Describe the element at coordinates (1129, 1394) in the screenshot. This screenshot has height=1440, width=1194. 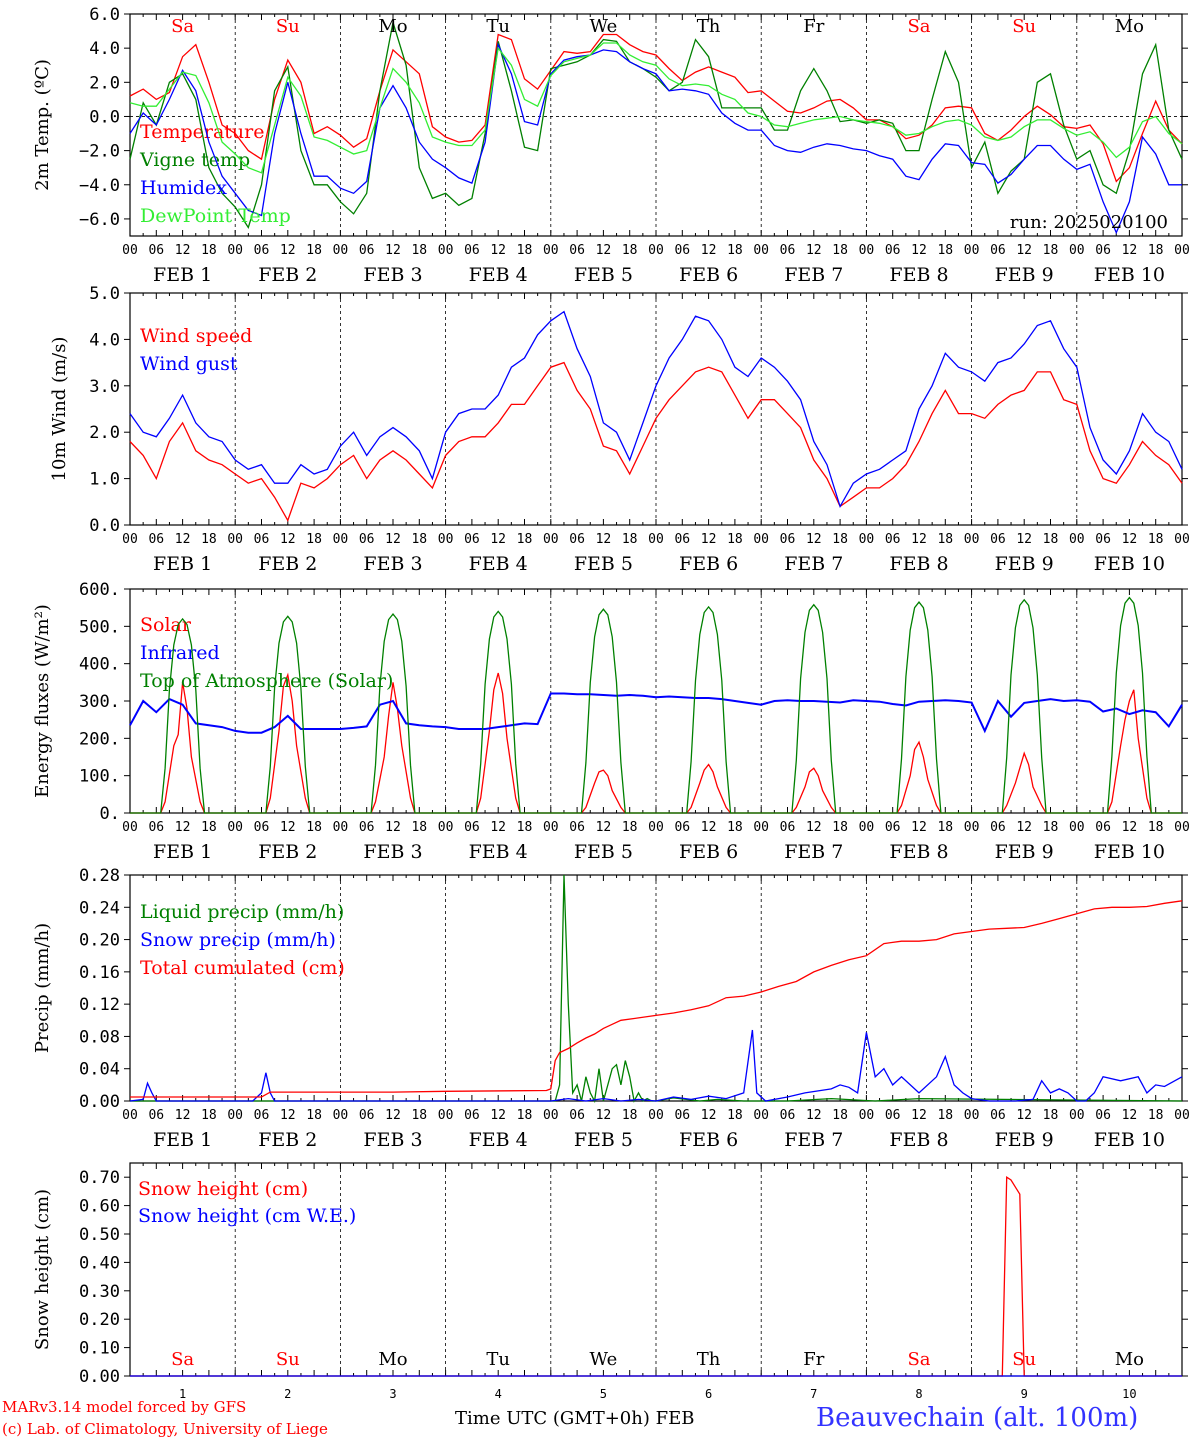
I see `day-number-label: 10` at that location.